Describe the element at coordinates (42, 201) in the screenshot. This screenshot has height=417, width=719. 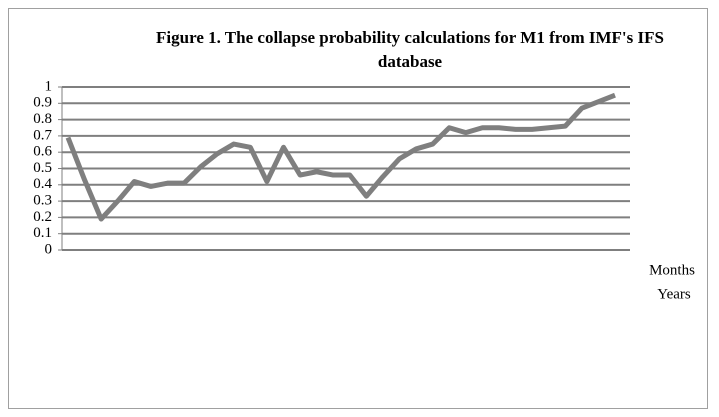
I see `y-tick-label: 0.3` at that location.